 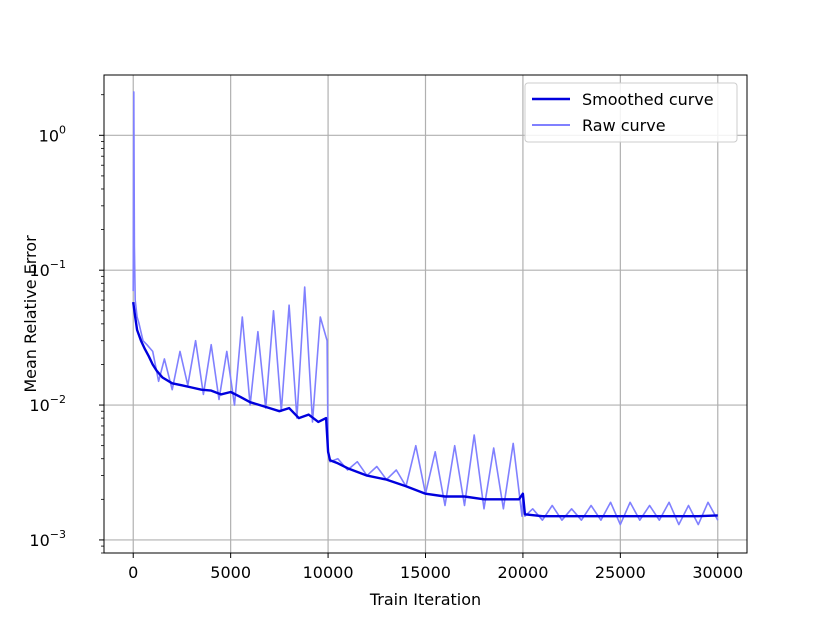 What do you see at coordinates (133, 572) in the screenshot?
I see `x-tick-label: 0` at bounding box center [133, 572].